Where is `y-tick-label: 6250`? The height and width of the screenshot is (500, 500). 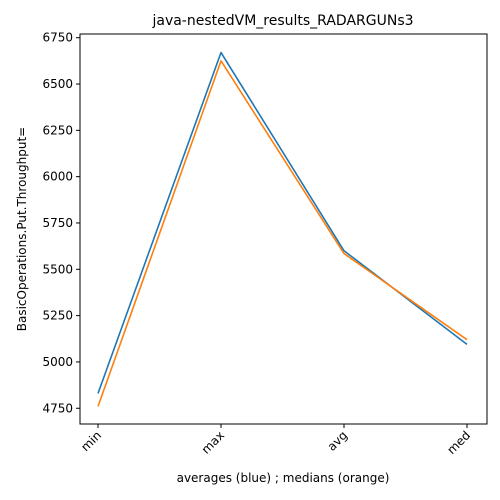 y-tick-label: 6250 is located at coordinates (57, 130).